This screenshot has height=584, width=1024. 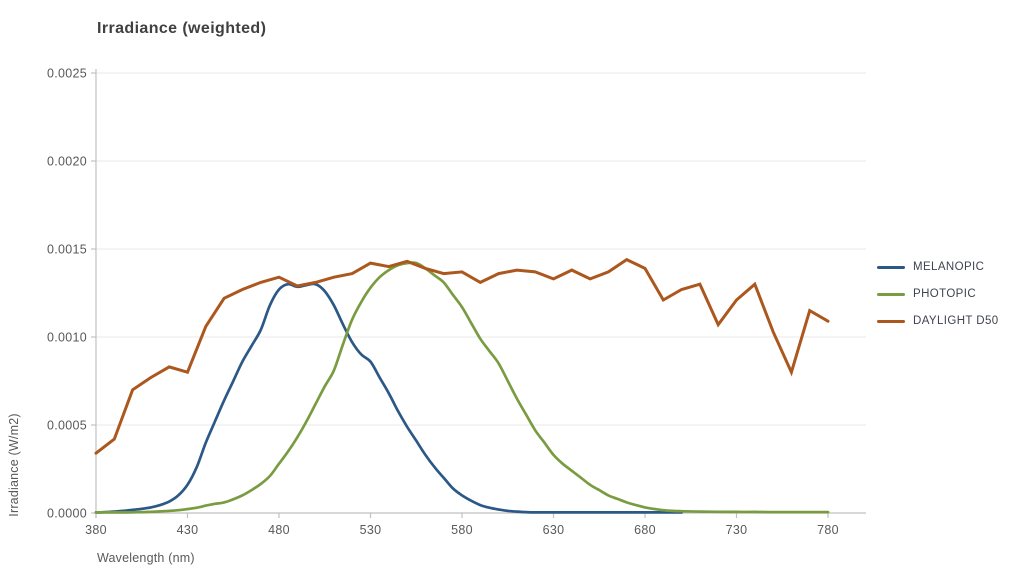 I want to click on x-tick-label: 680, so click(x=645, y=530).